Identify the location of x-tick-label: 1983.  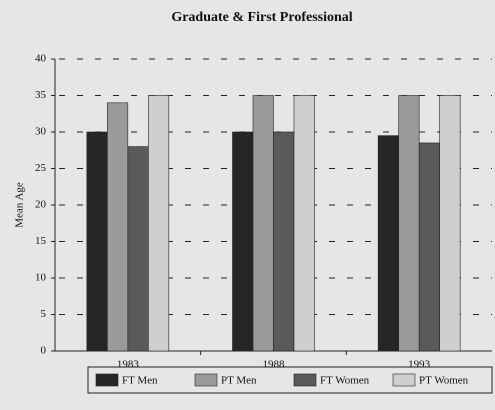
(128, 365).